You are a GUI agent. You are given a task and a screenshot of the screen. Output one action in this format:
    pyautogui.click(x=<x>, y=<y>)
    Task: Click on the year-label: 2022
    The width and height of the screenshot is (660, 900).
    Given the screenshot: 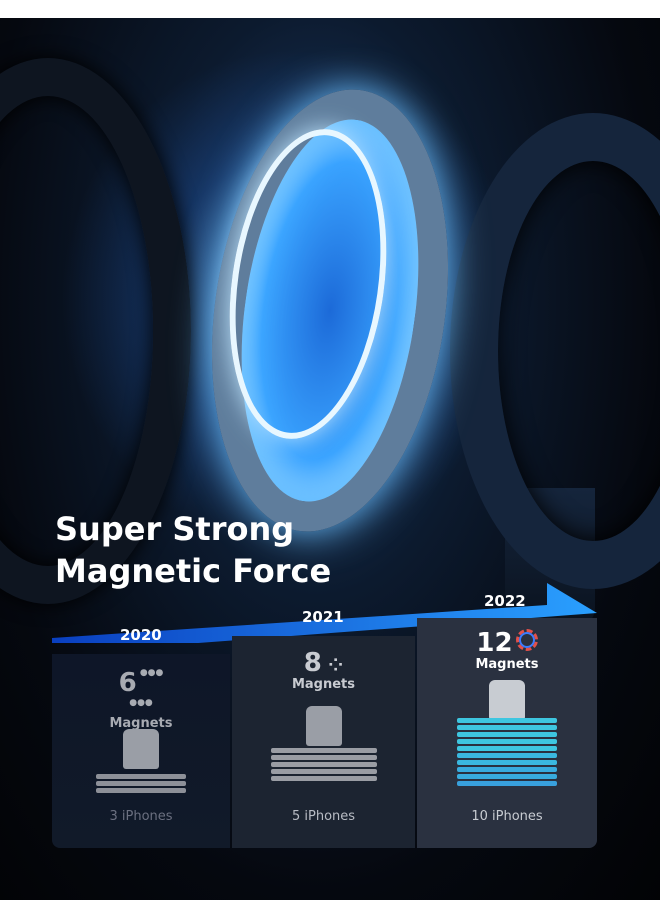 What is the action you would take?
    pyautogui.click(x=505, y=601)
    